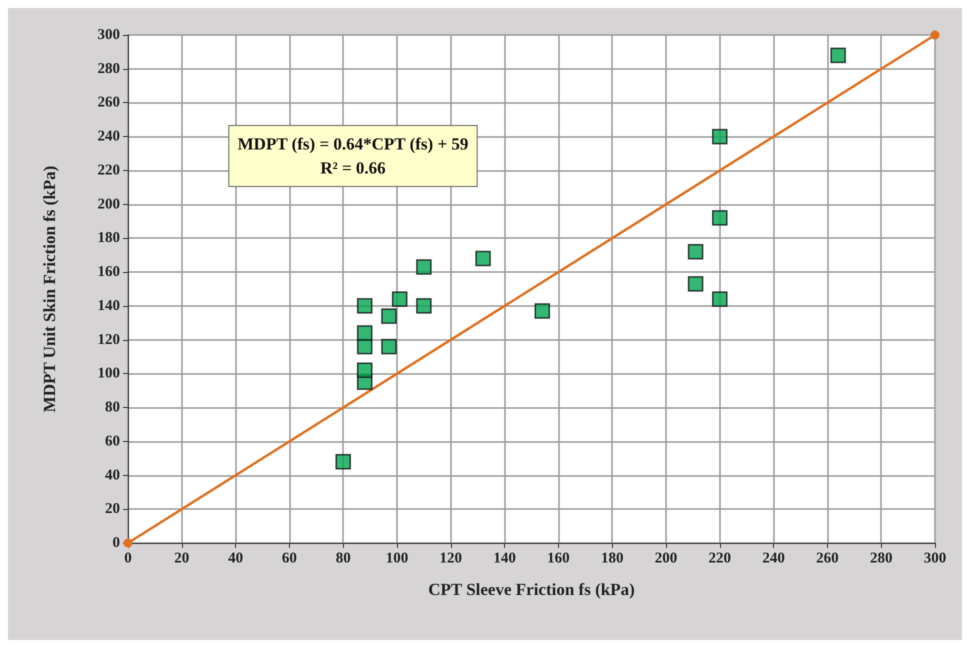  I want to click on x-tick-label: 240, so click(773, 558).